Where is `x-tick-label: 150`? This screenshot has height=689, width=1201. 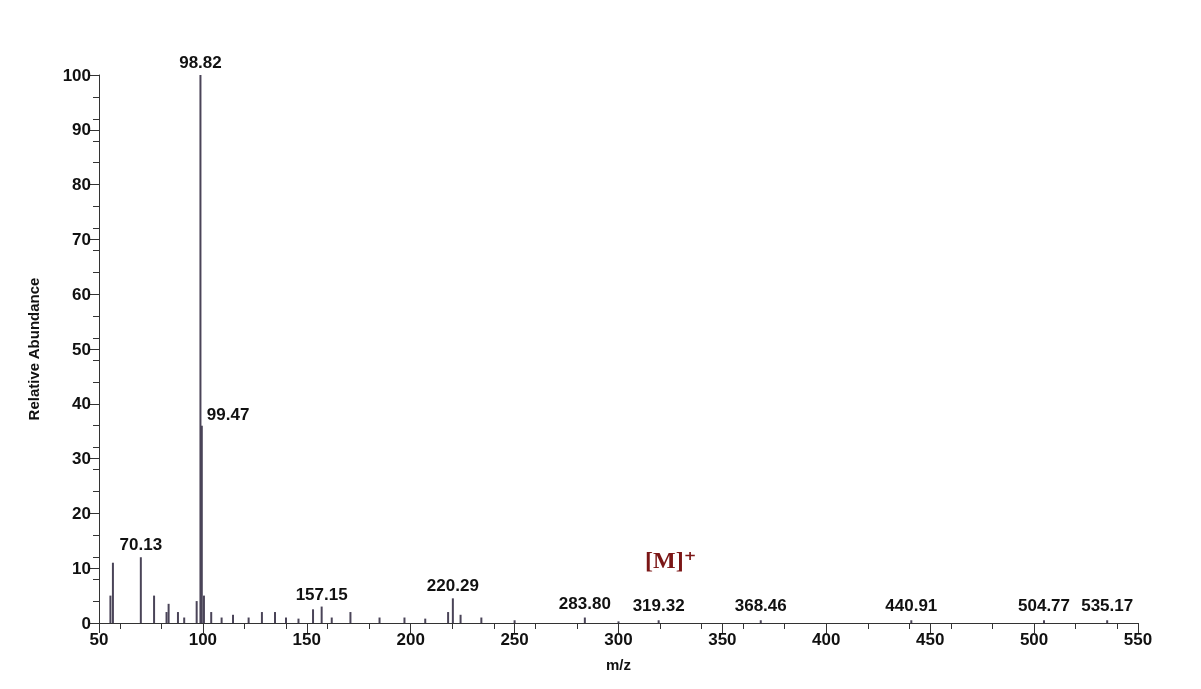 x-tick-label: 150 is located at coordinates (306, 639).